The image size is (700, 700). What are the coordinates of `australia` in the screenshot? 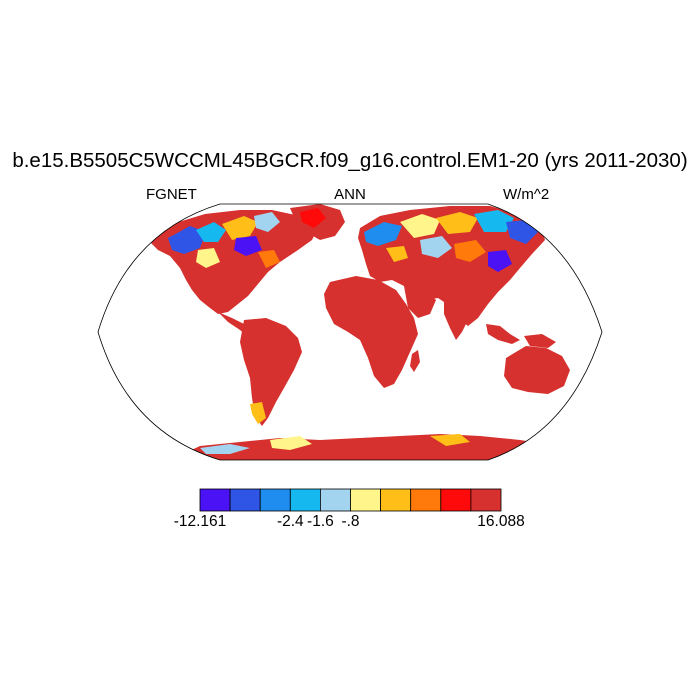 It's located at (537, 370).